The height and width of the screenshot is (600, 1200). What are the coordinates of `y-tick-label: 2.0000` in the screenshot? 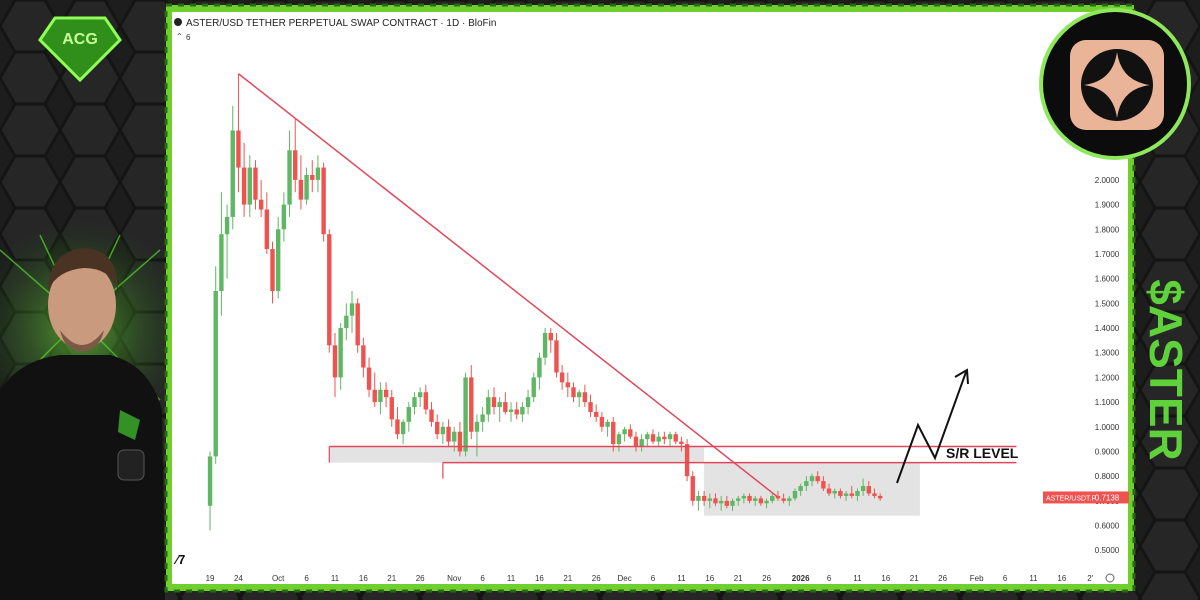 It's located at (1107, 180).